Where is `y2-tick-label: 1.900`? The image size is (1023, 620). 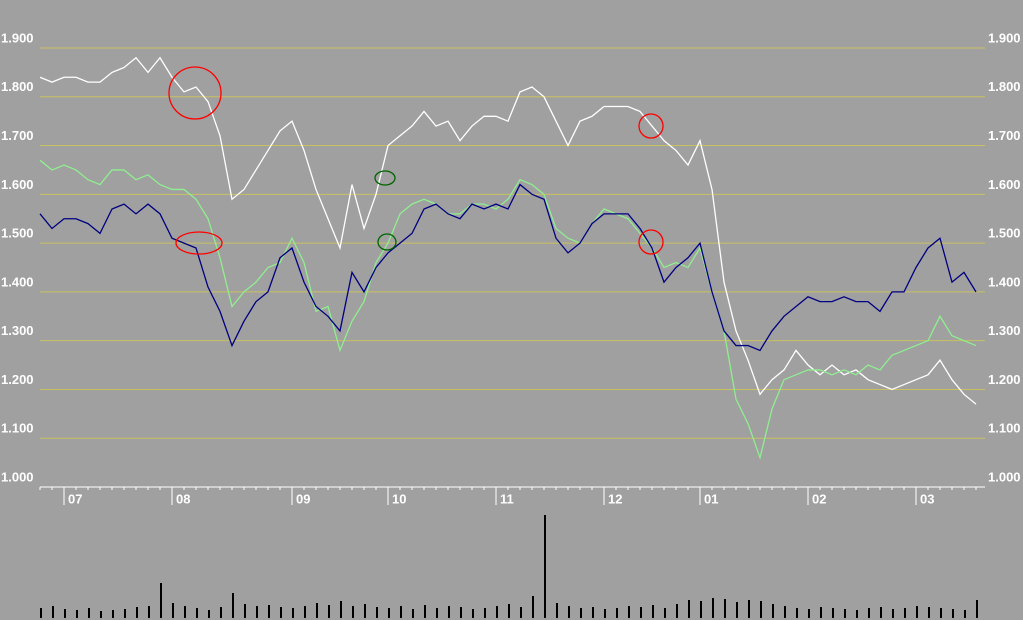
y2-tick-label: 1.900 is located at coordinates (1004, 37).